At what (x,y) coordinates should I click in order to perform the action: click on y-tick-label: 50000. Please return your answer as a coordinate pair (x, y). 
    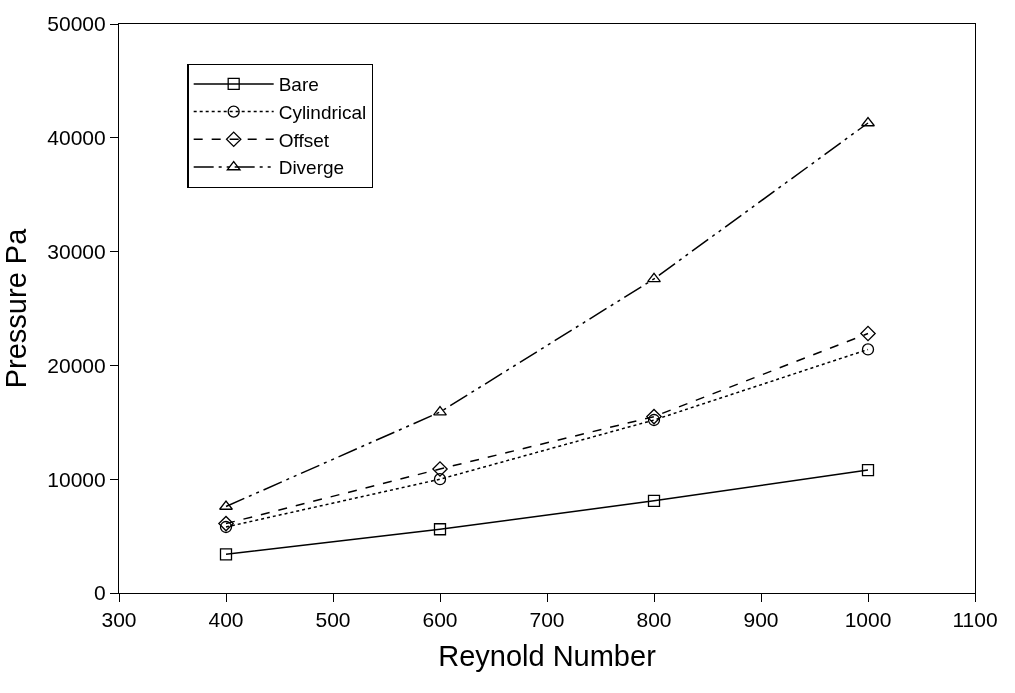
    Looking at the image, I should click on (76, 24).